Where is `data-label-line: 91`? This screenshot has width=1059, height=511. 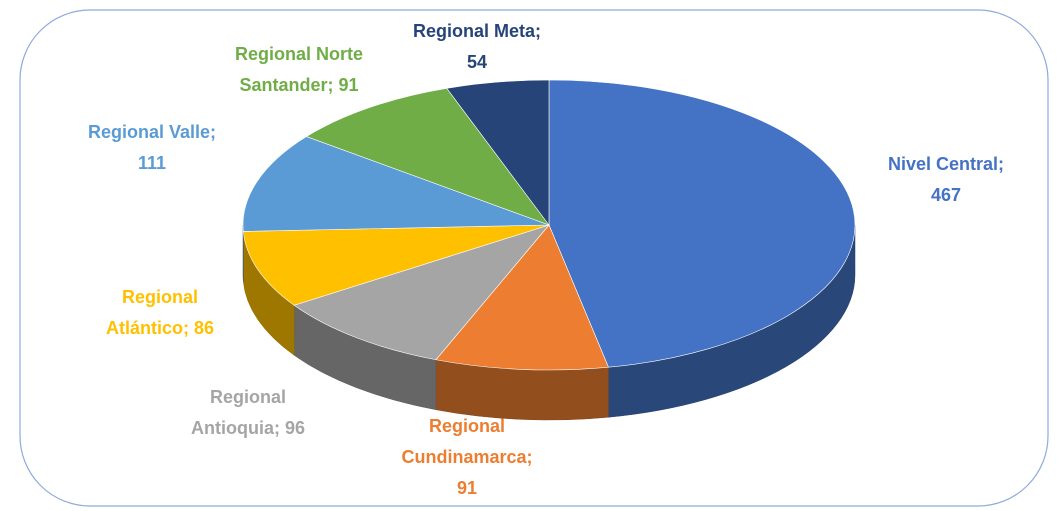
data-label-line: 91 is located at coordinates (467, 488).